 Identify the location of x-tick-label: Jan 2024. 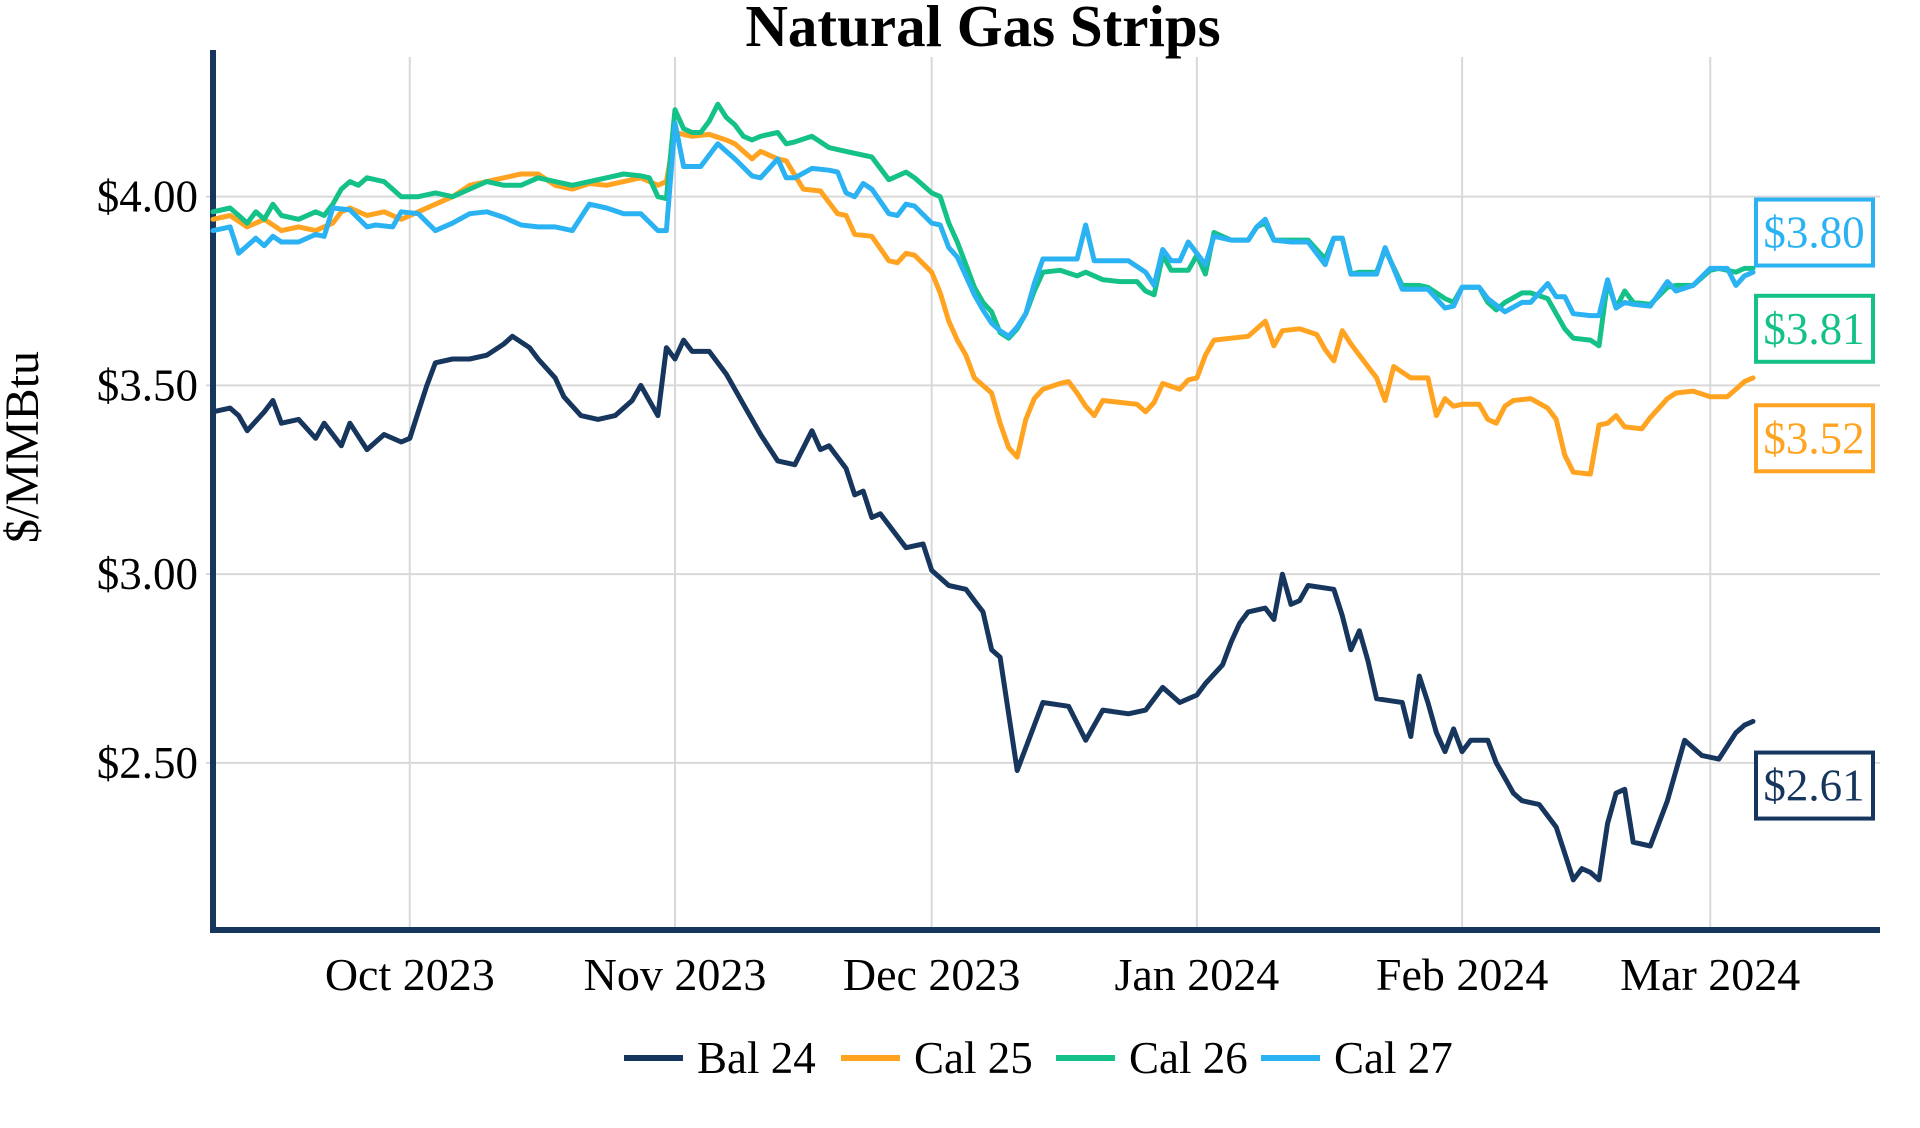
(1196, 974).